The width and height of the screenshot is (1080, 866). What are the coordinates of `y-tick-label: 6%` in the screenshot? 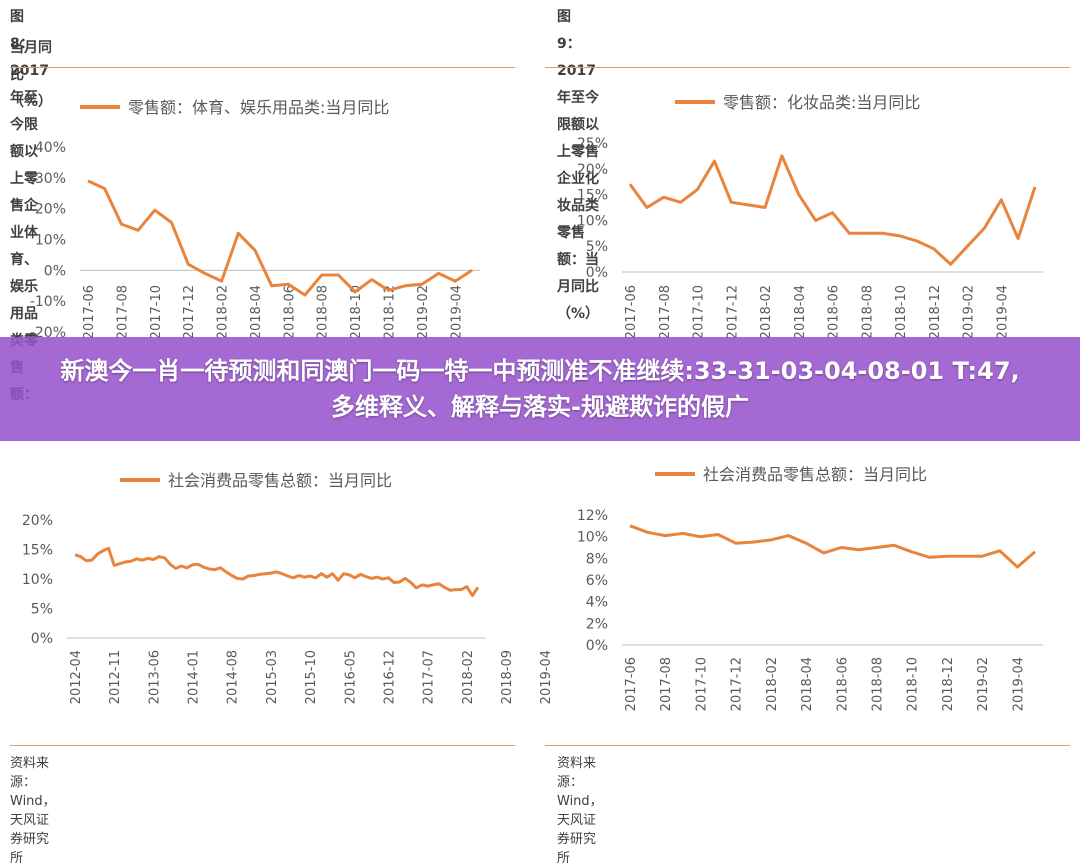 It's located at (597, 581).